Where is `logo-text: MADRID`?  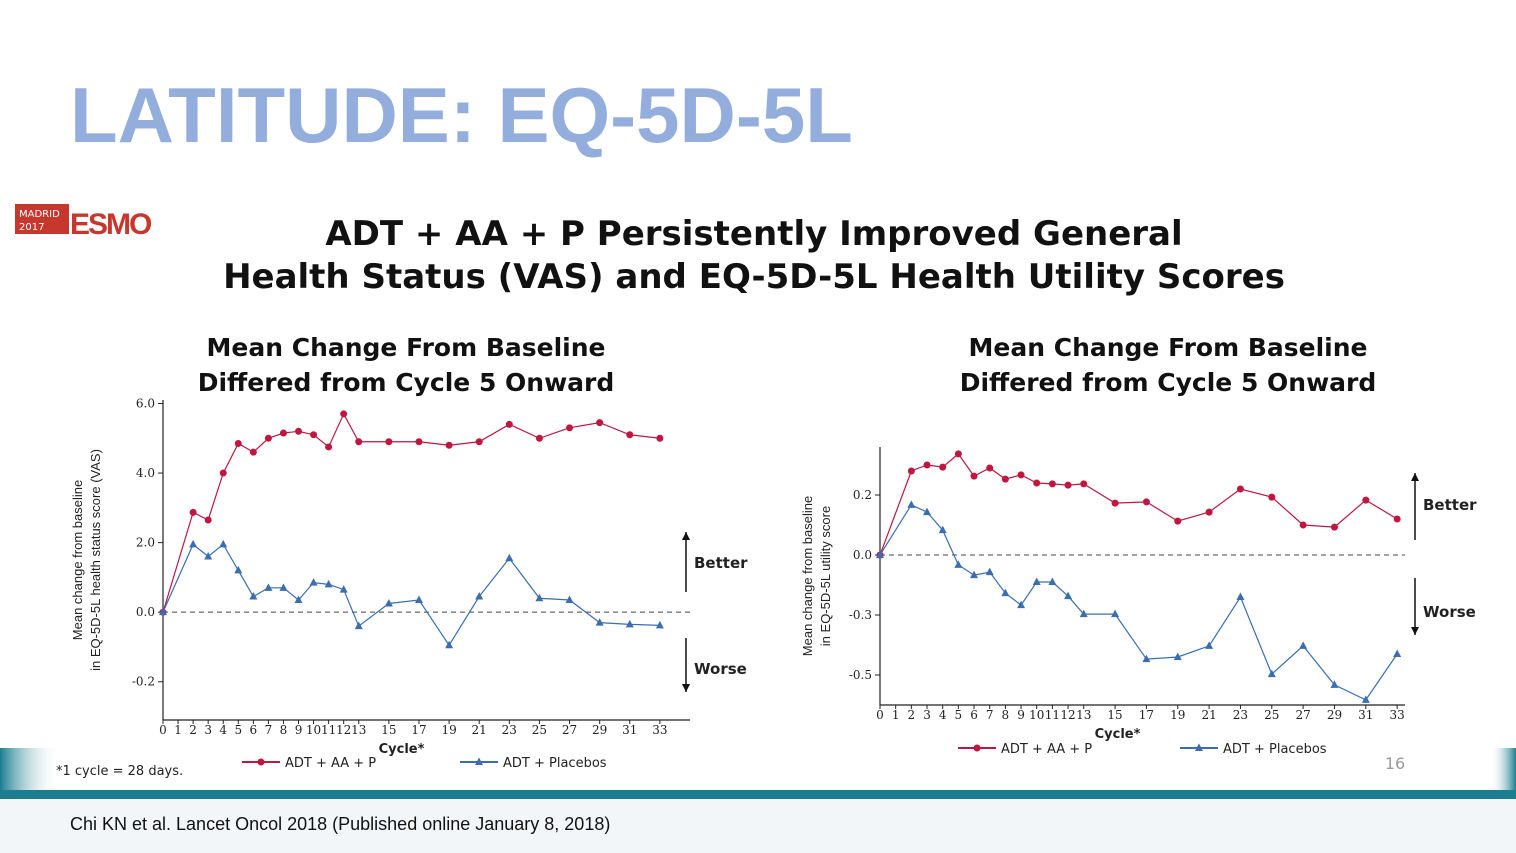
logo-text: MADRID is located at coordinates (39, 214).